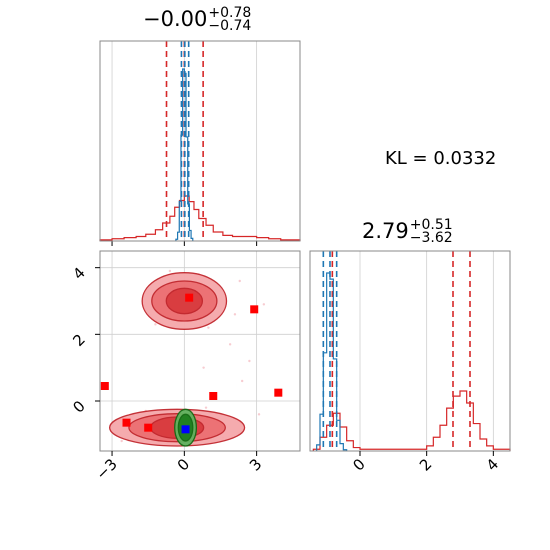 The height and width of the screenshot is (550, 550). I want to click on panel3-xtick-label: 4, so click(492, 464).